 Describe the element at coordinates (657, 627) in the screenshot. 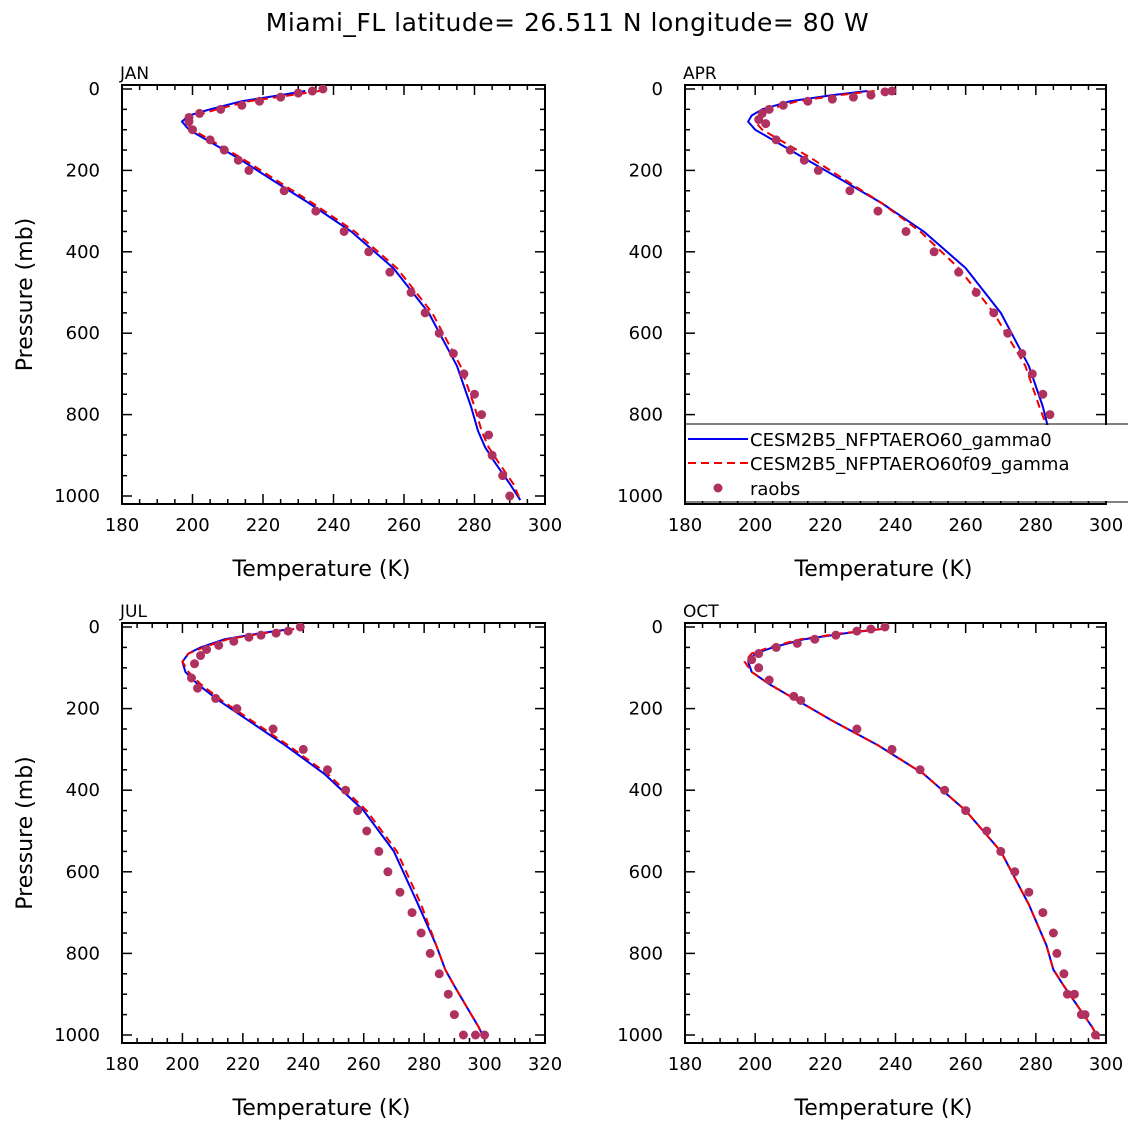

I see `y-tick-label: 0` at that location.